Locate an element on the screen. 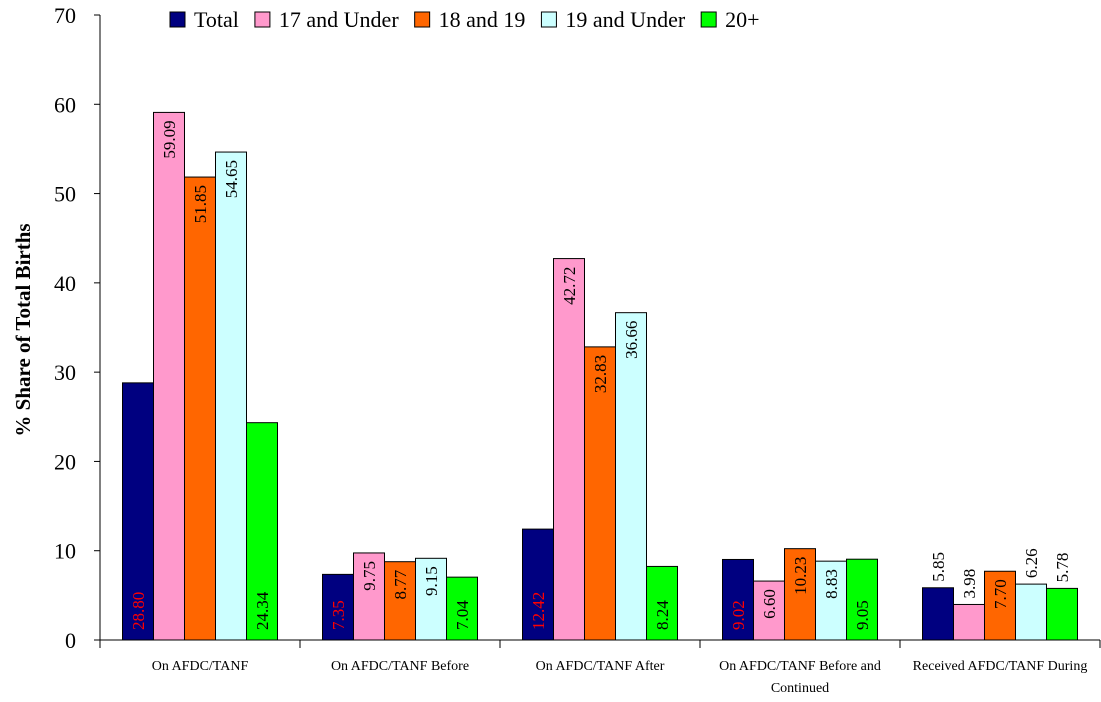 The height and width of the screenshot is (702, 1101). value-label: 36.66 is located at coordinates (631, 340).